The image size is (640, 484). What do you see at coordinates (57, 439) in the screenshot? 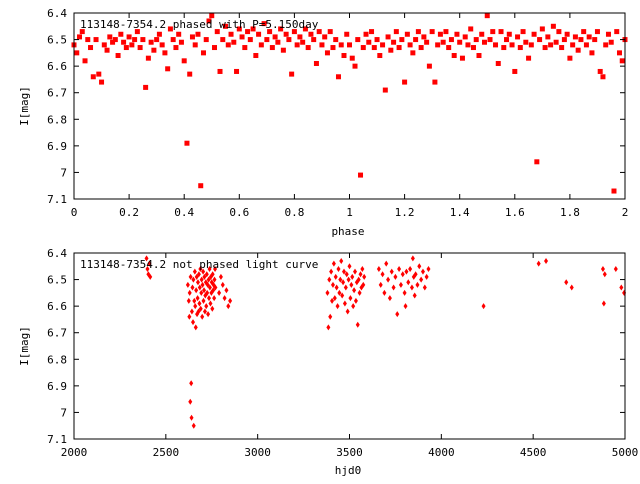
I see `unphased-y-tick-label: 7.1` at bounding box center [57, 439].